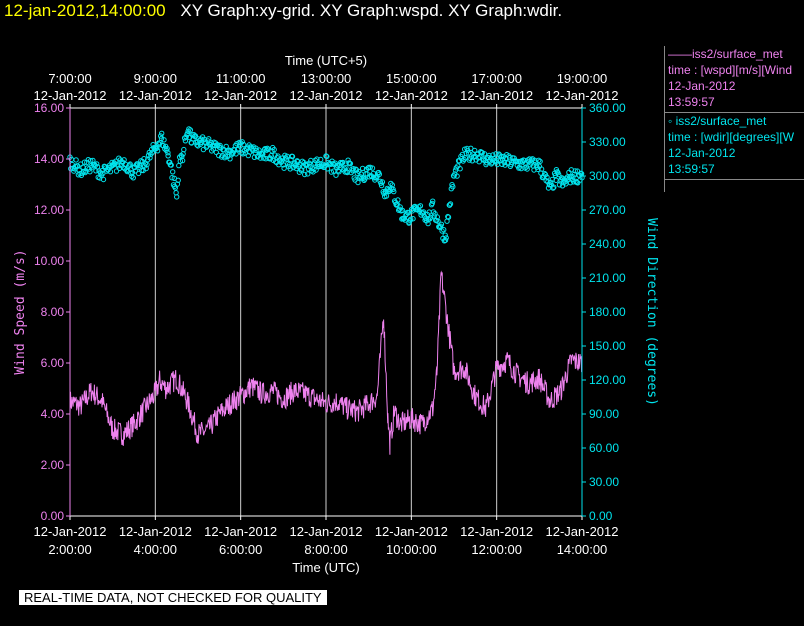 The width and height of the screenshot is (804, 626). What do you see at coordinates (69, 78) in the screenshot?
I see `top-tick-time: 7:00:00` at bounding box center [69, 78].